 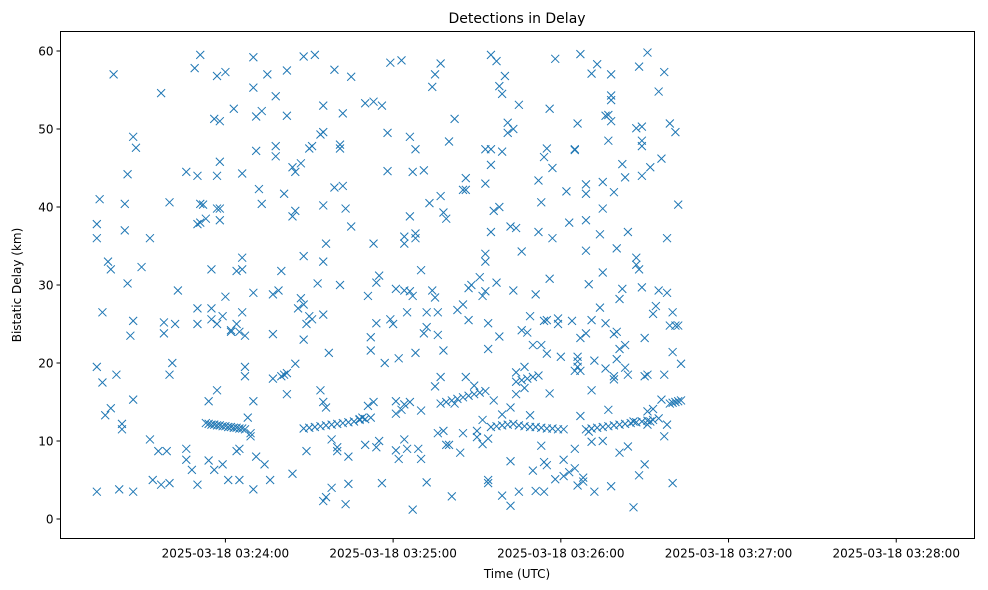 I want to click on y-axis-label: Bistatic Delay (km), so click(x=17, y=285).